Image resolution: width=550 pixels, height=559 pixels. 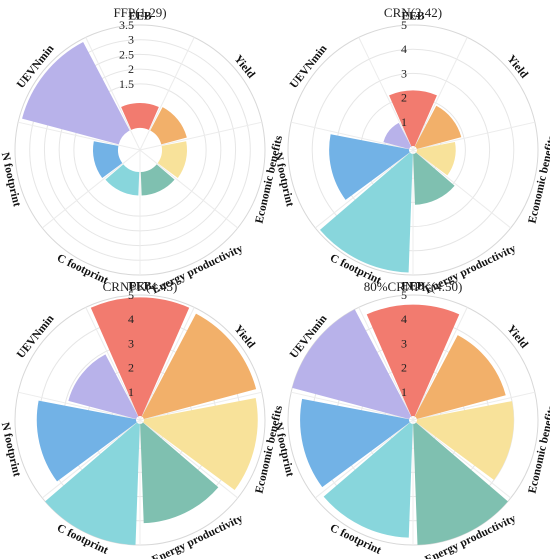 I want to click on panel-title: FFP(1.29), so click(x=139, y=12).